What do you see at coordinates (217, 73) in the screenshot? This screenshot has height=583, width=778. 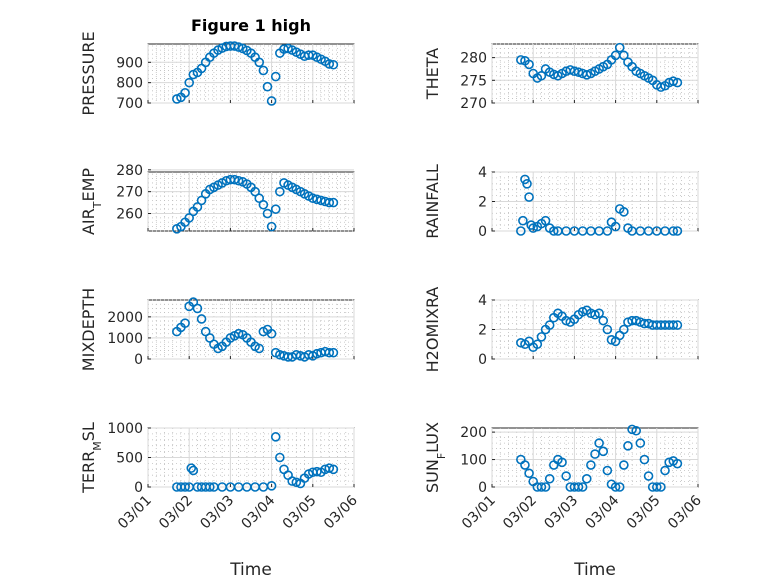 I see `axes-1: 700 800 900 PRESSURE` at bounding box center [217, 73].